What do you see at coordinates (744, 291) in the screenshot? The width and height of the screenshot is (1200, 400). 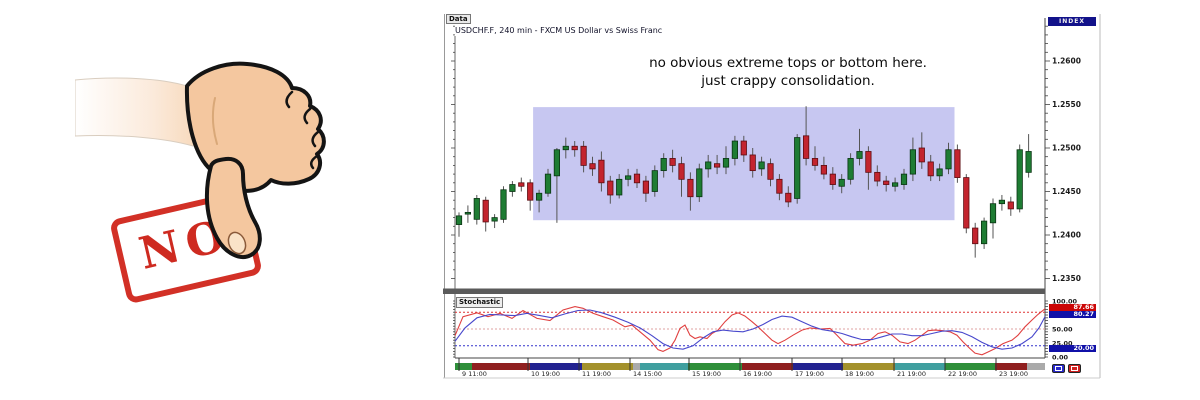 I see `panel-separator` at bounding box center [744, 291].